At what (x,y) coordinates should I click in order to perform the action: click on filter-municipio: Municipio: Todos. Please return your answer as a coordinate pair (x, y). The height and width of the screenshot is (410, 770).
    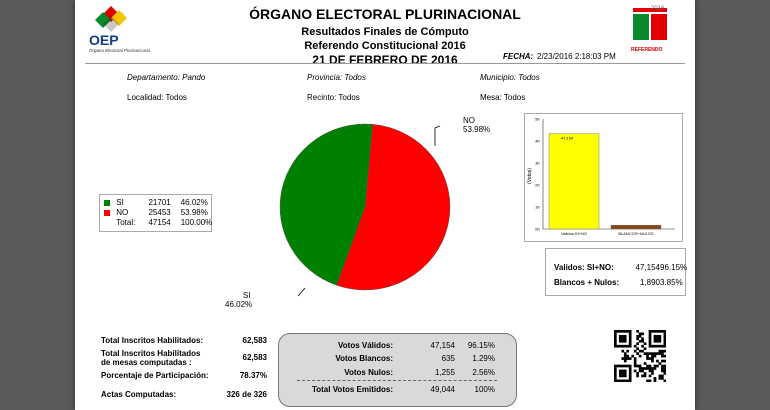
    Looking at the image, I should click on (510, 77).